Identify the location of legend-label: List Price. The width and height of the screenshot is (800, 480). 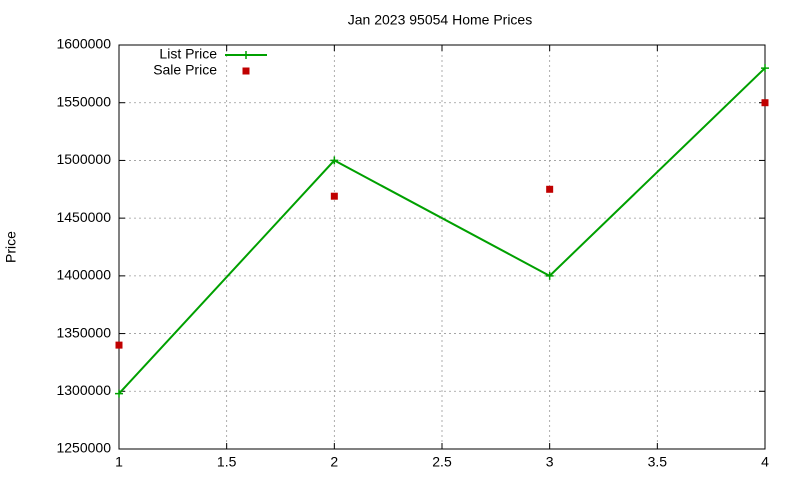
(188, 54).